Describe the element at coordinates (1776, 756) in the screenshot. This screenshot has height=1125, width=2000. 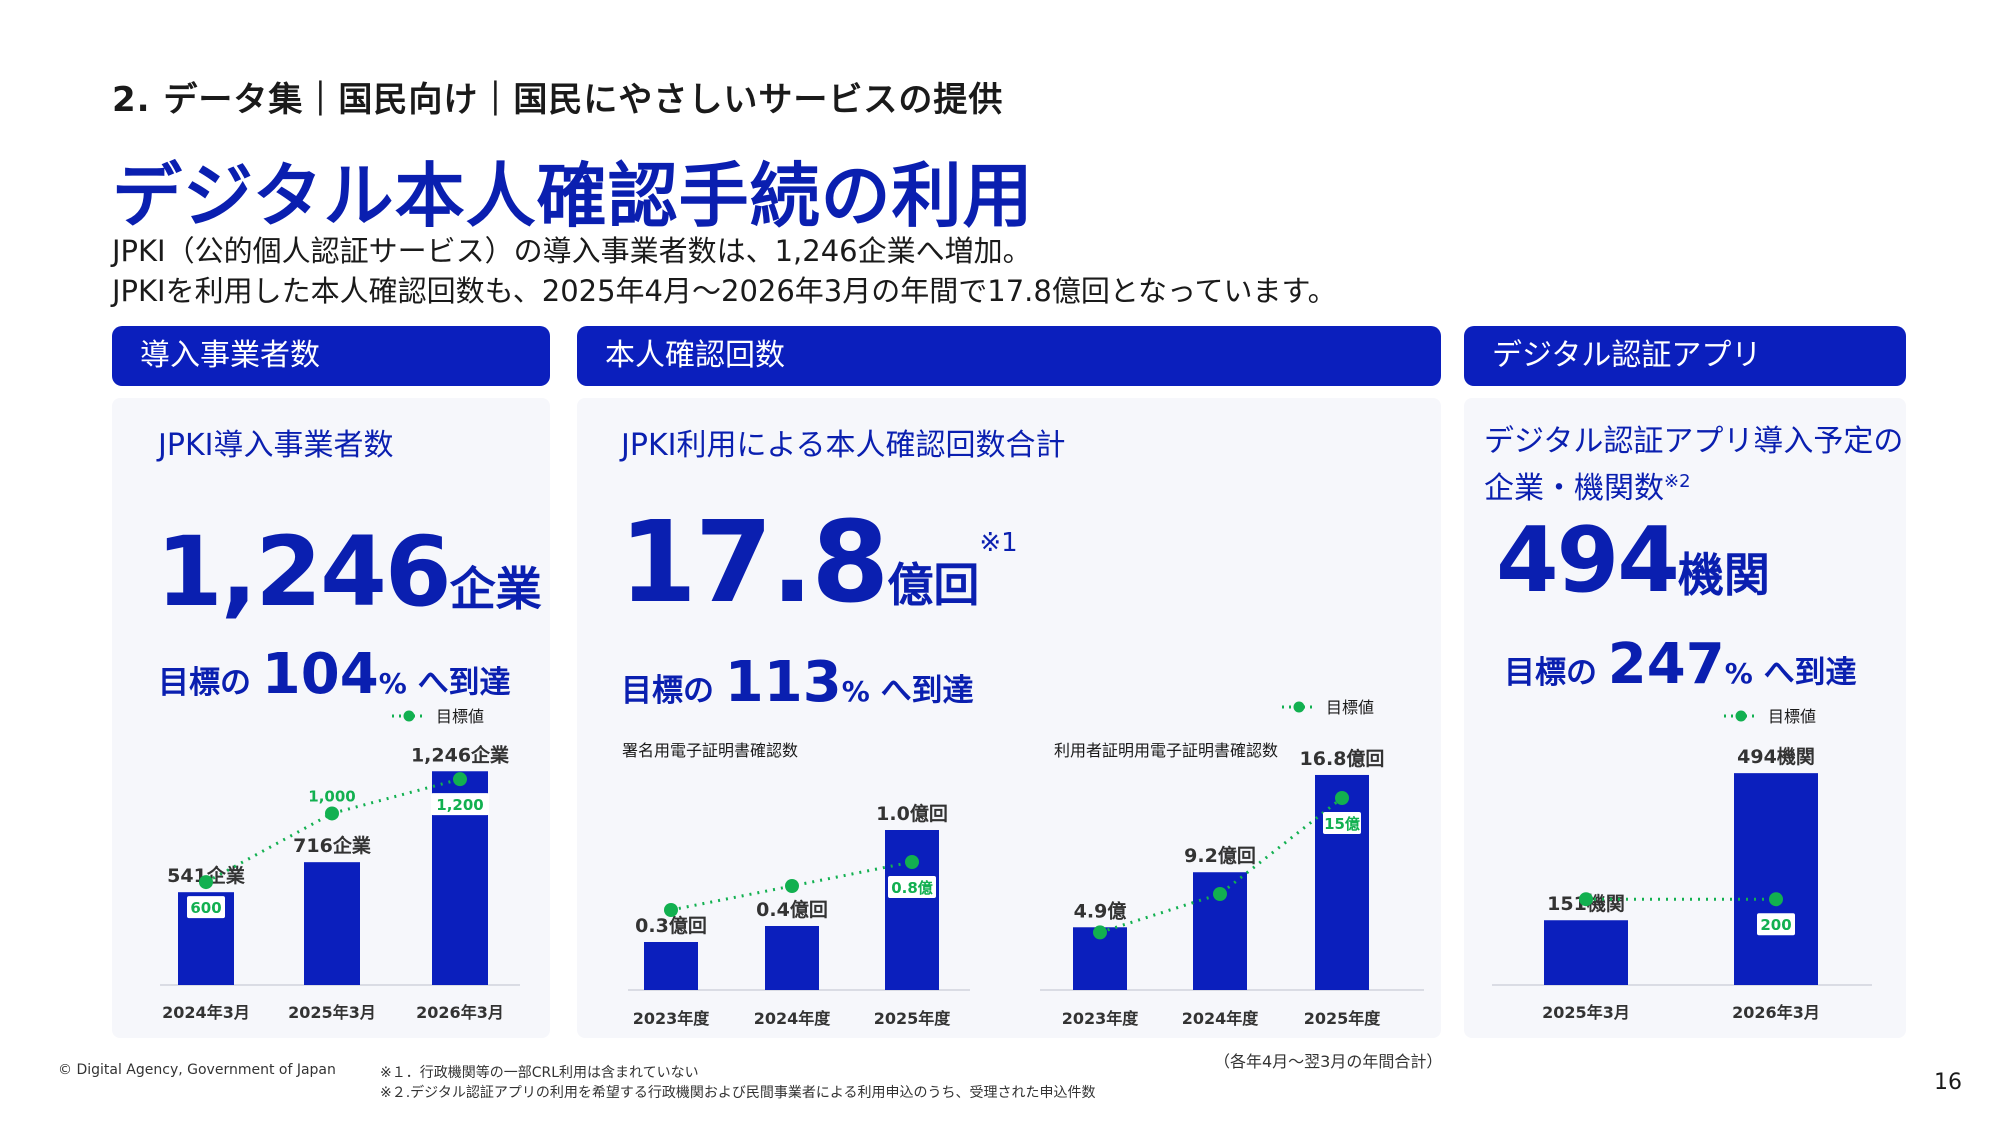
I see `bar-value-label: 494機関` at that location.